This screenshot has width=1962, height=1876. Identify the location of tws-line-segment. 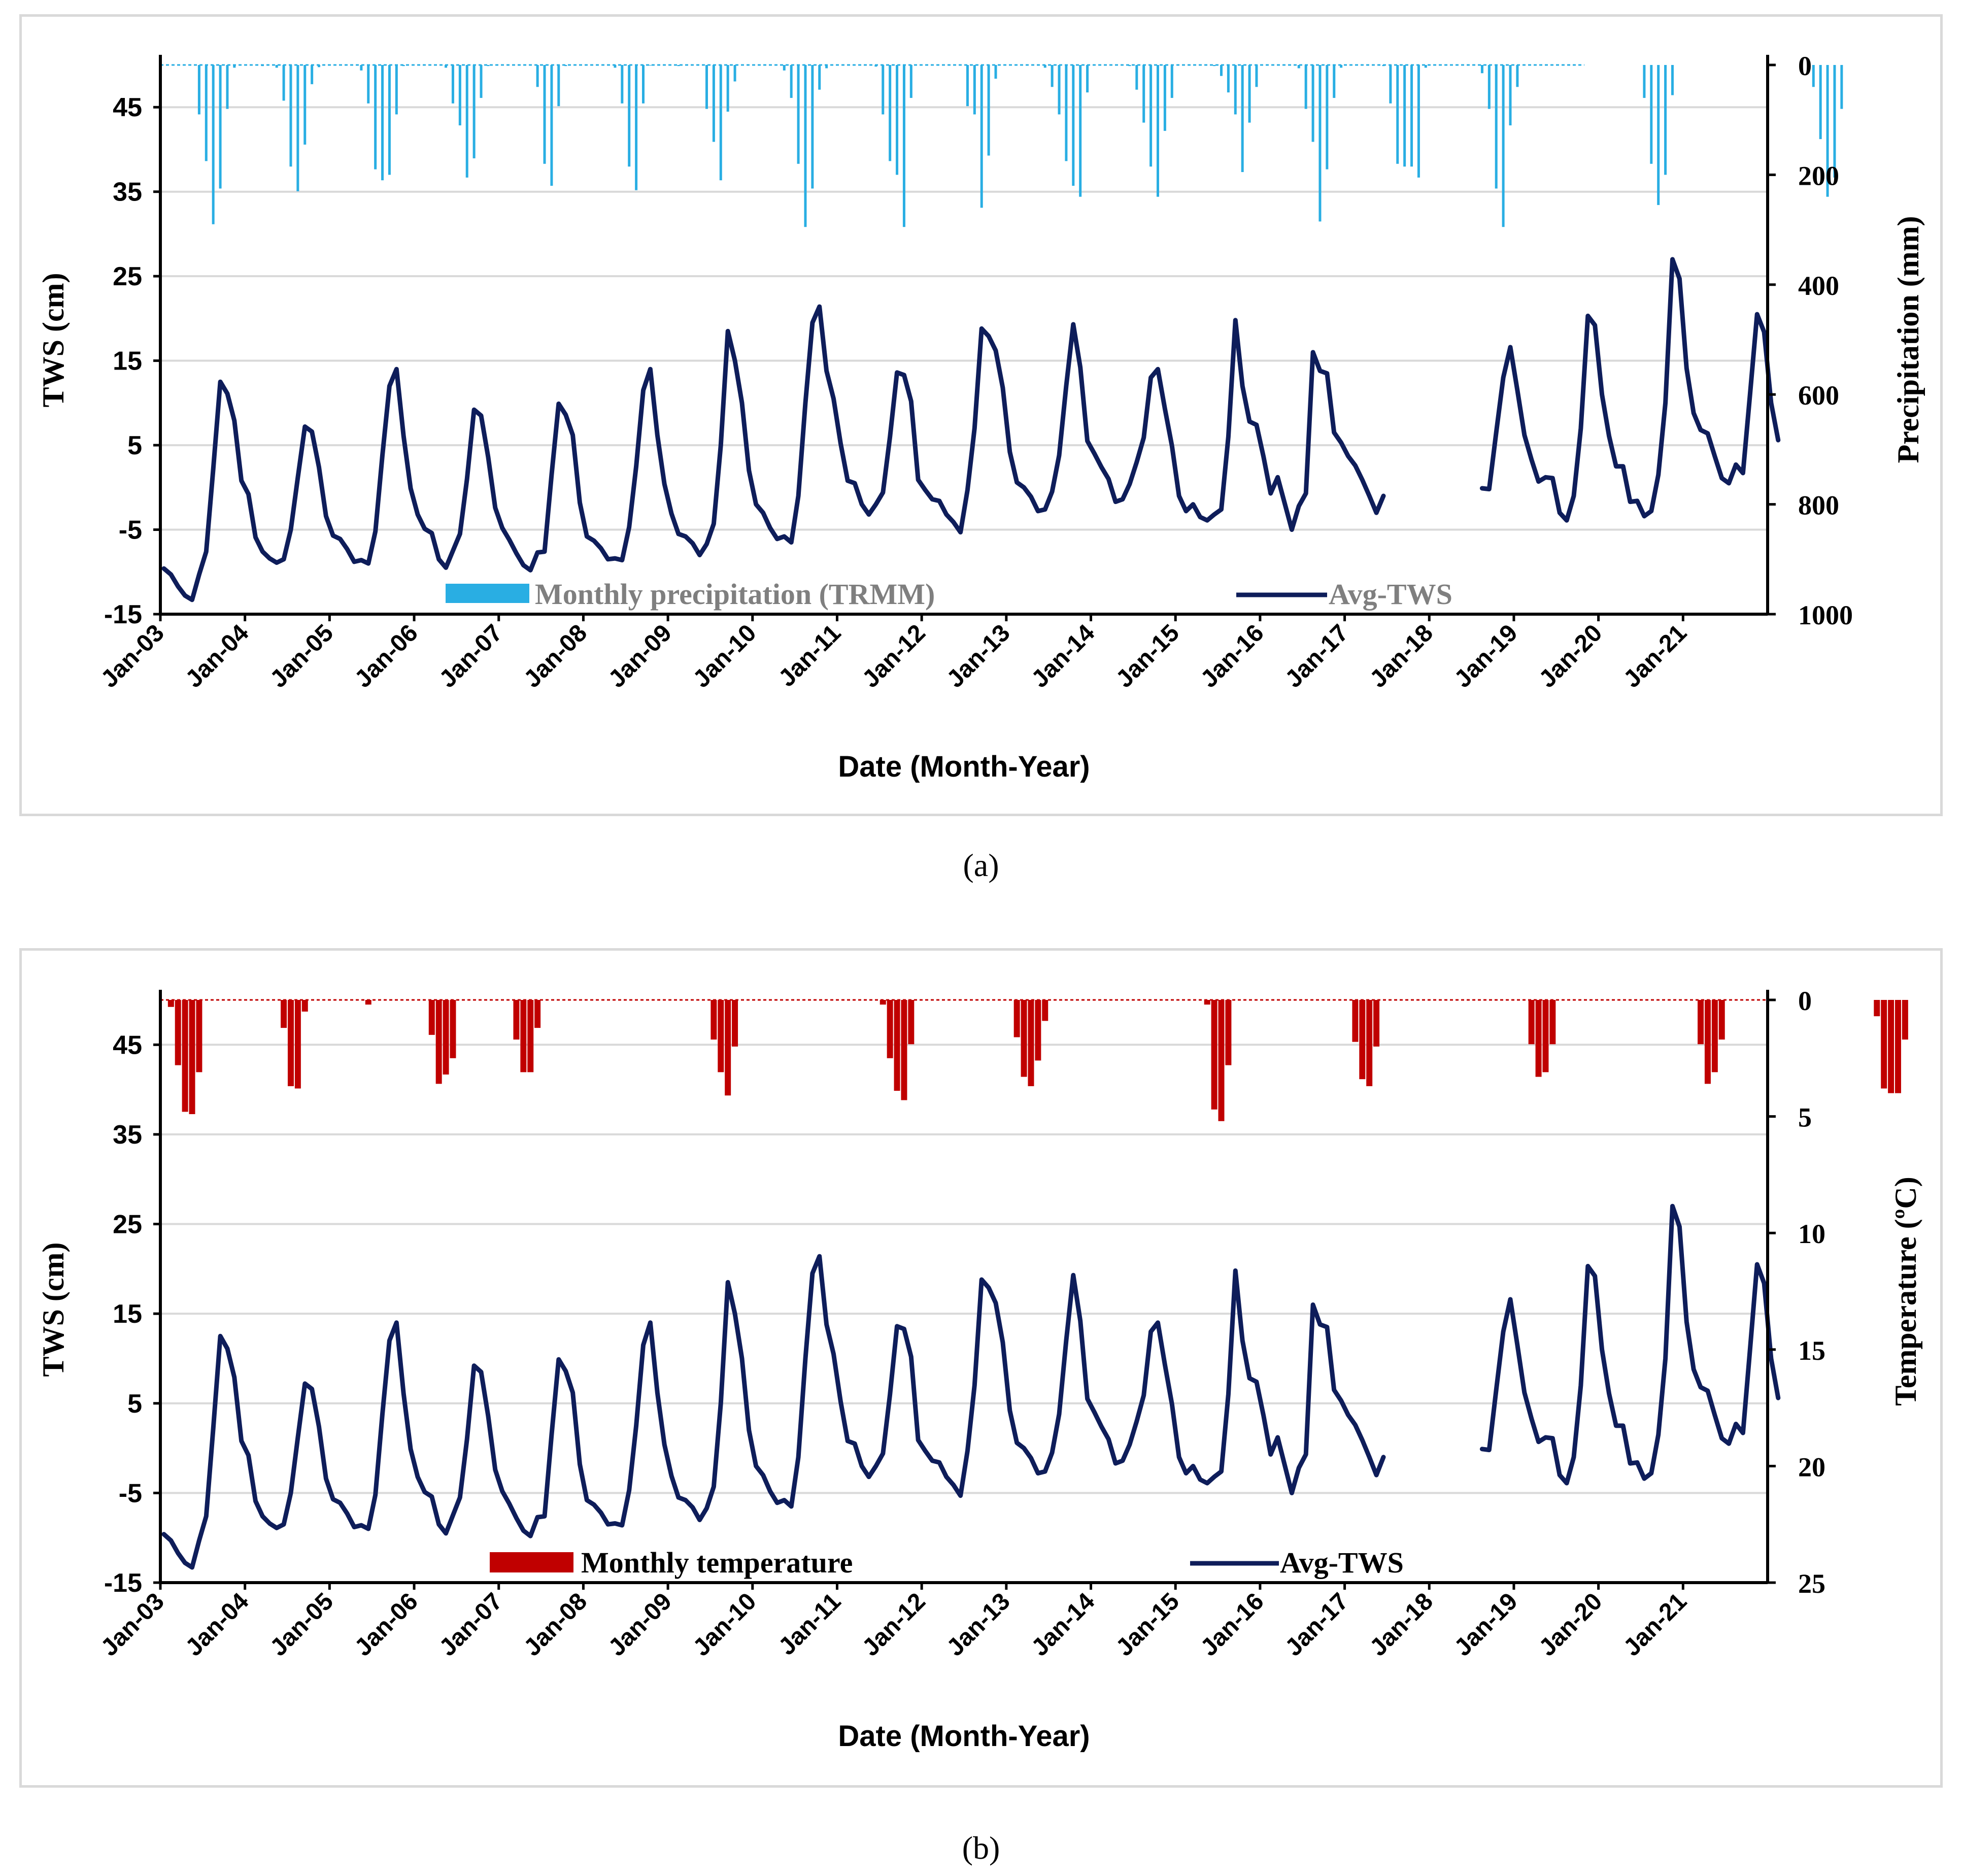
(1630, 1344).